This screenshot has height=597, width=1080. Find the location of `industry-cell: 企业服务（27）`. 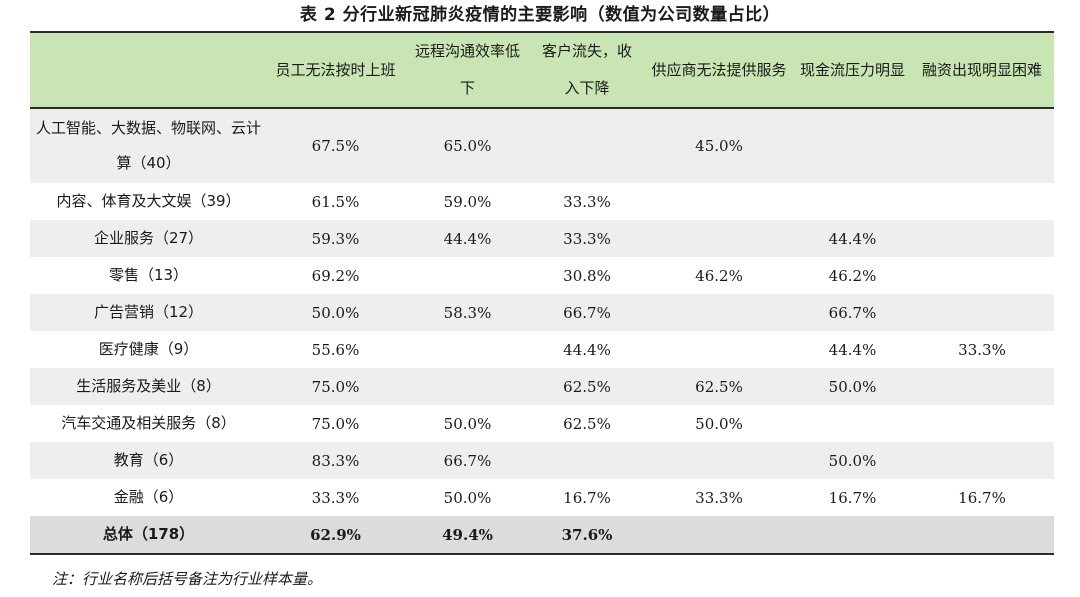

industry-cell: 企业服务（27） is located at coordinates (148, 238).